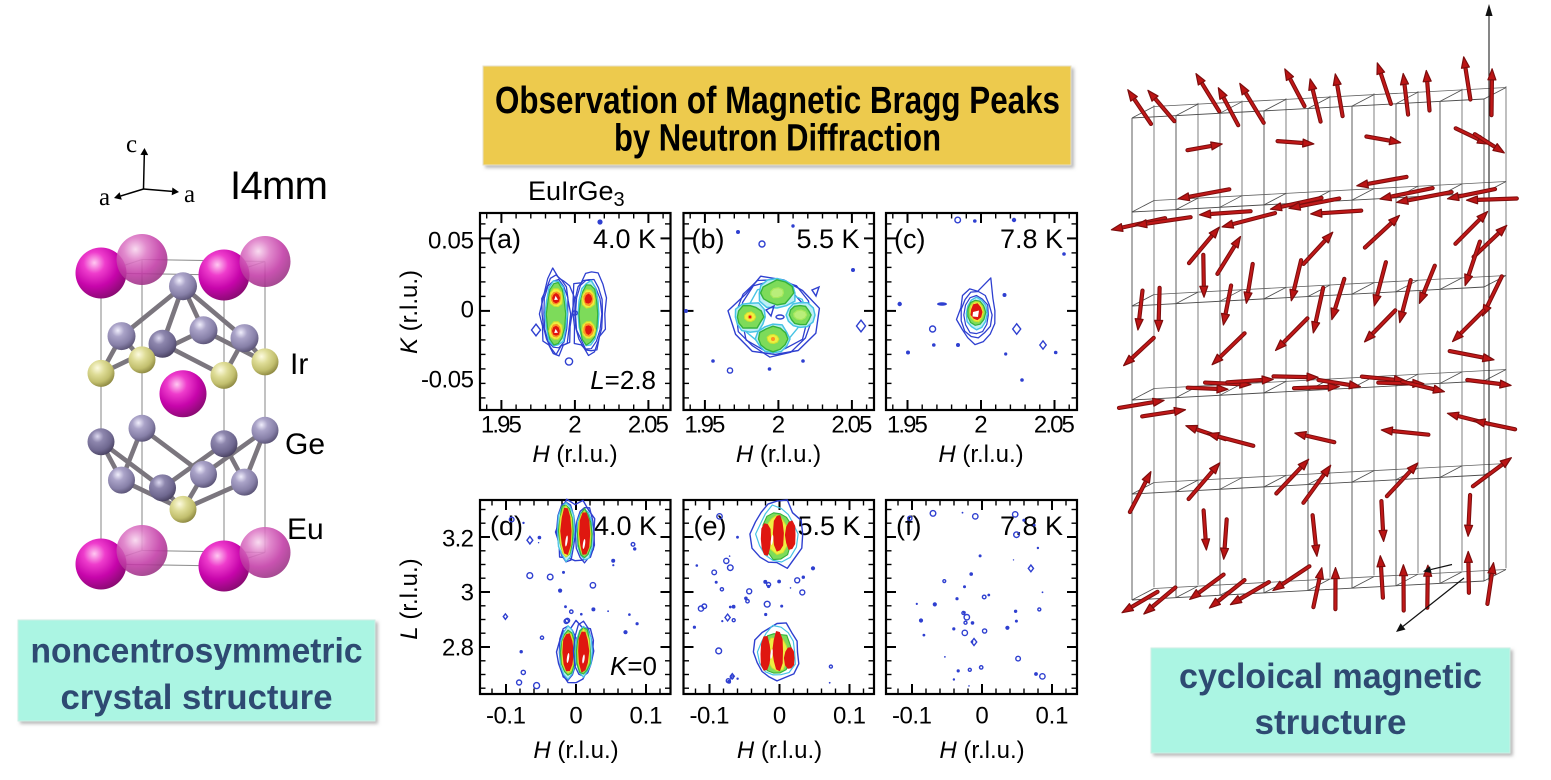 Image resolution: width=1551 pixels, height=780 pixels. What do you see at coordinates (409, 598) in the screenshot?
I see `svg-text: L (r.l.u.)` at bounding box center [409, 598].